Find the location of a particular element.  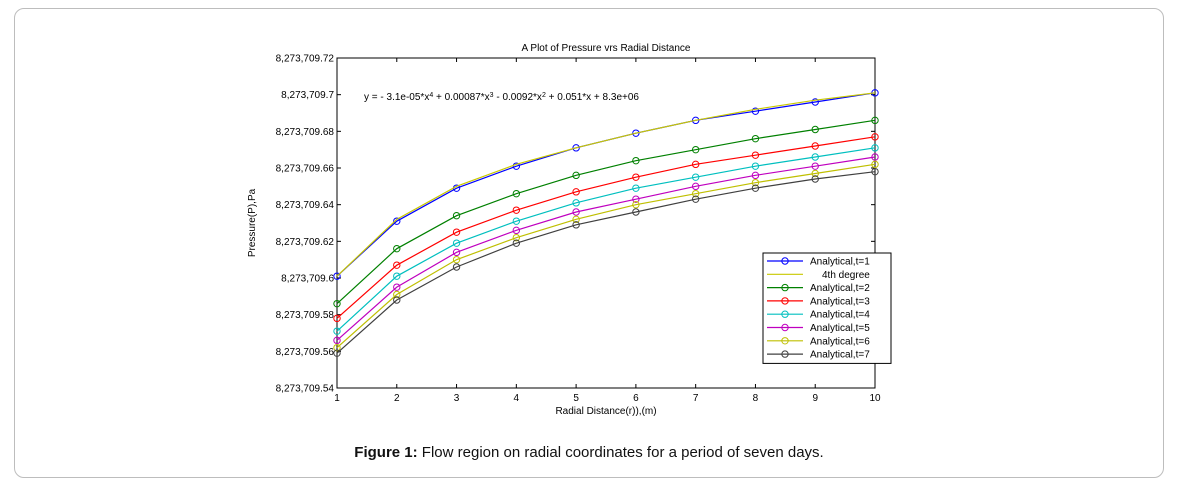

y-tick-label: 8,273,709.54 is located at coordinates (305, 389).